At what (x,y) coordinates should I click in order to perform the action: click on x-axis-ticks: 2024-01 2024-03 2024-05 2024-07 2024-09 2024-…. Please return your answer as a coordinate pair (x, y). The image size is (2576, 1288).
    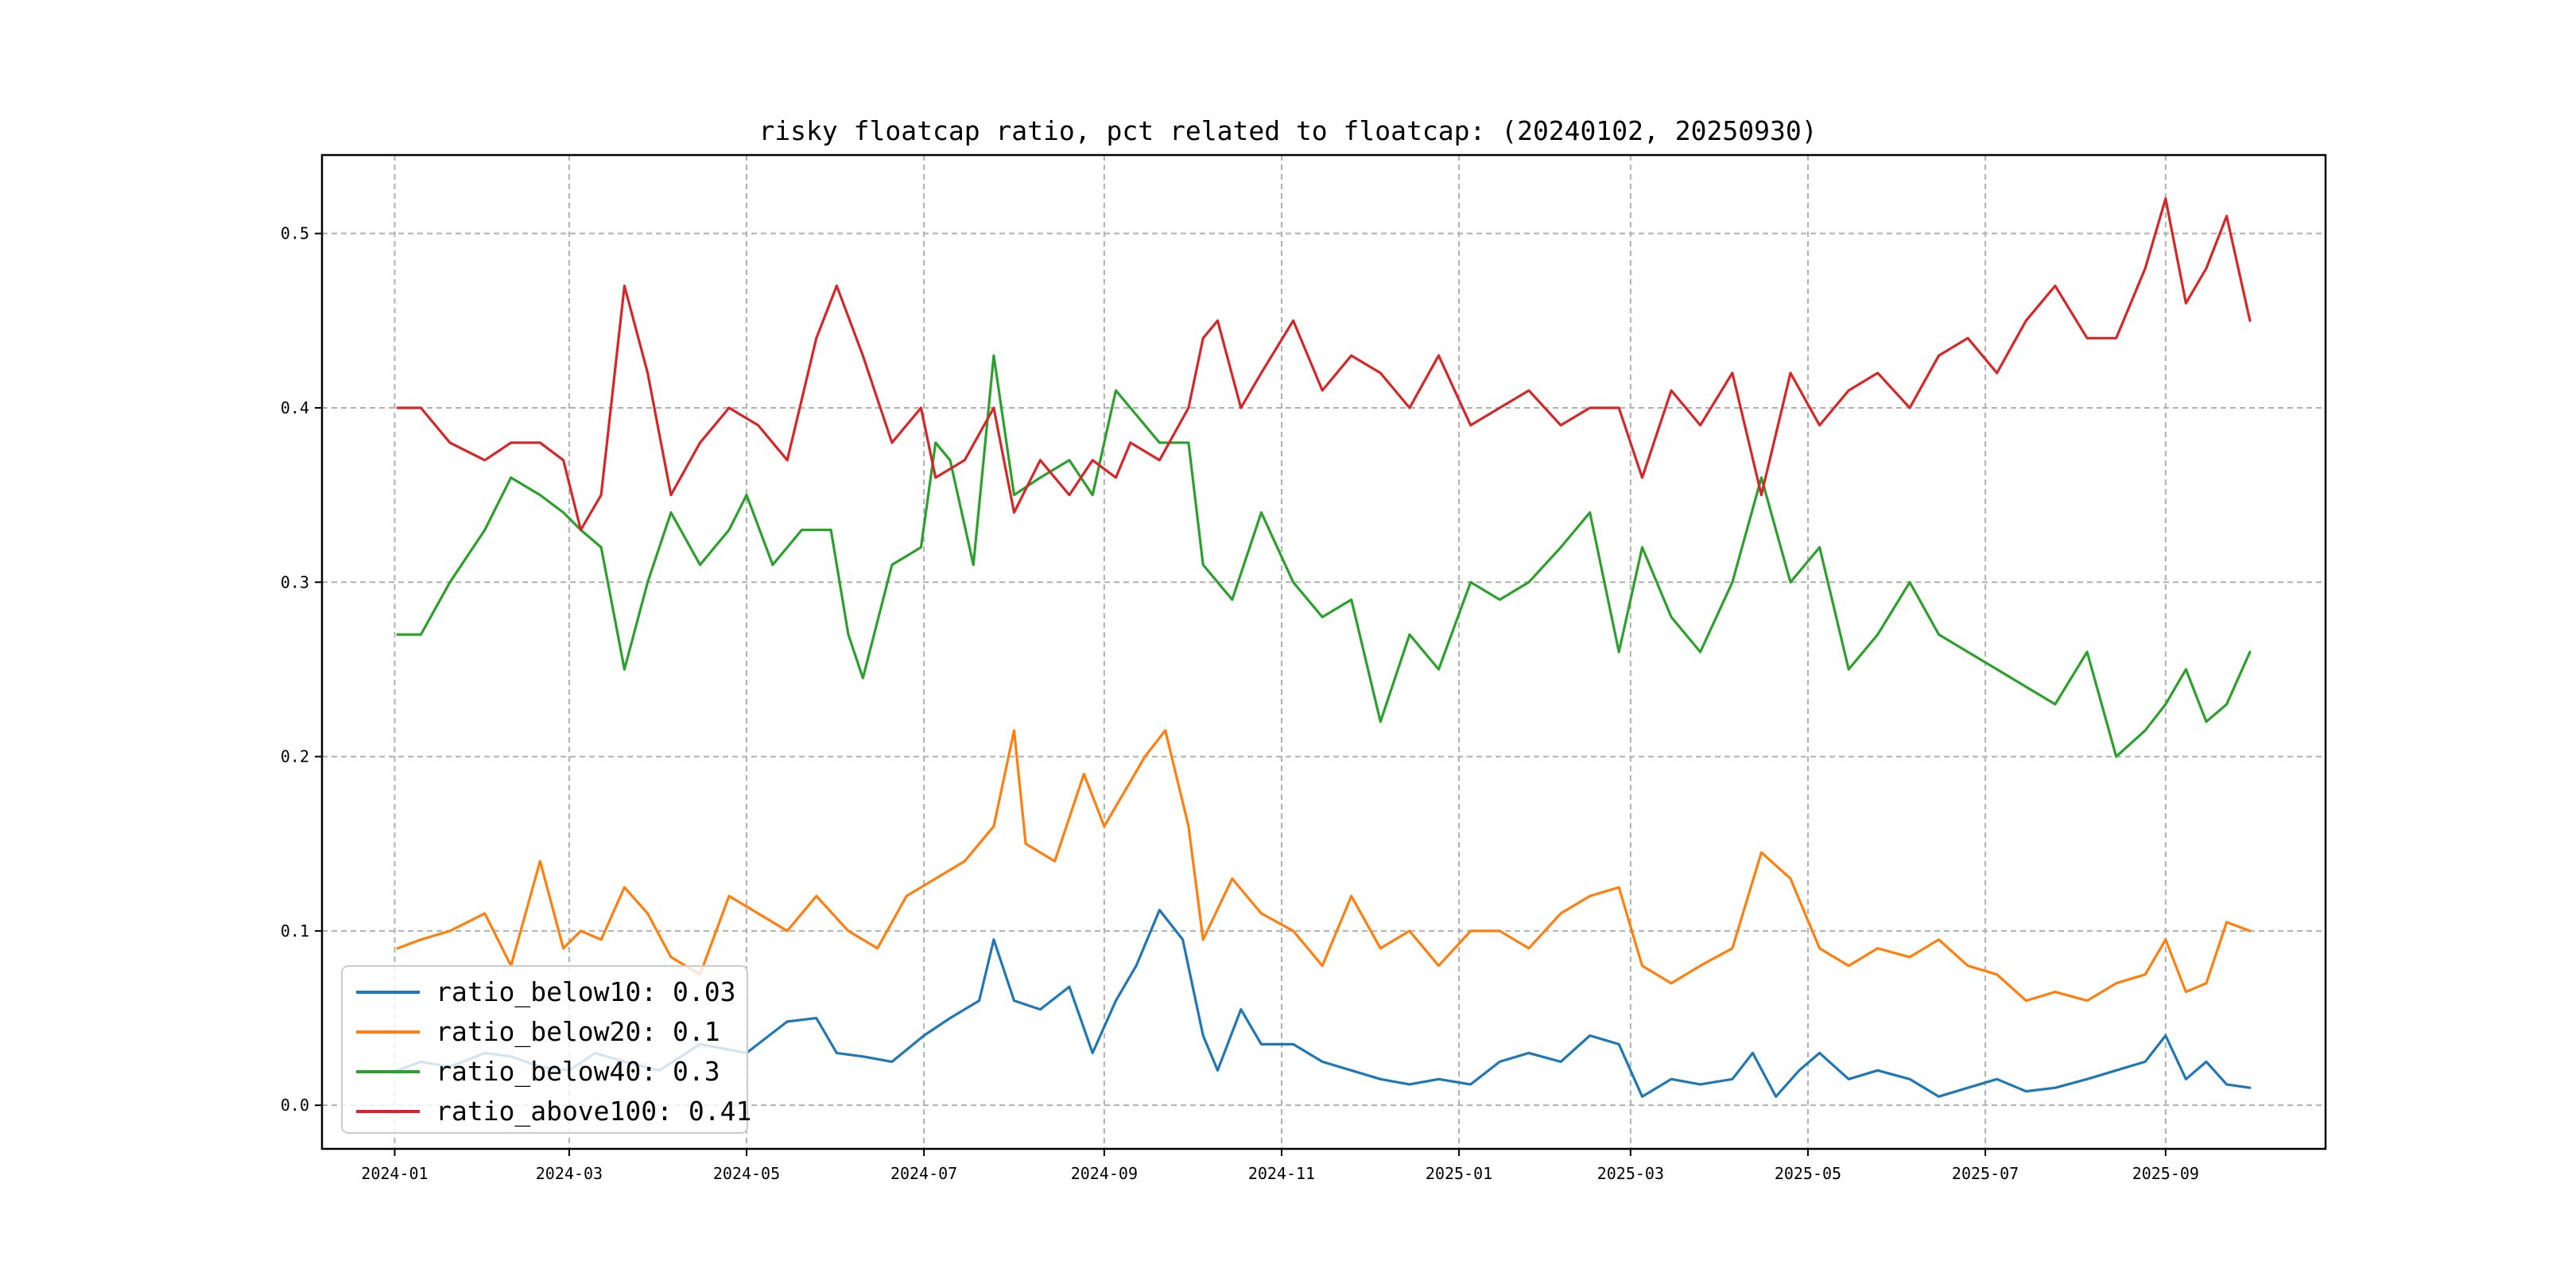
    Looking at the image, I should click on (1280, 1166).